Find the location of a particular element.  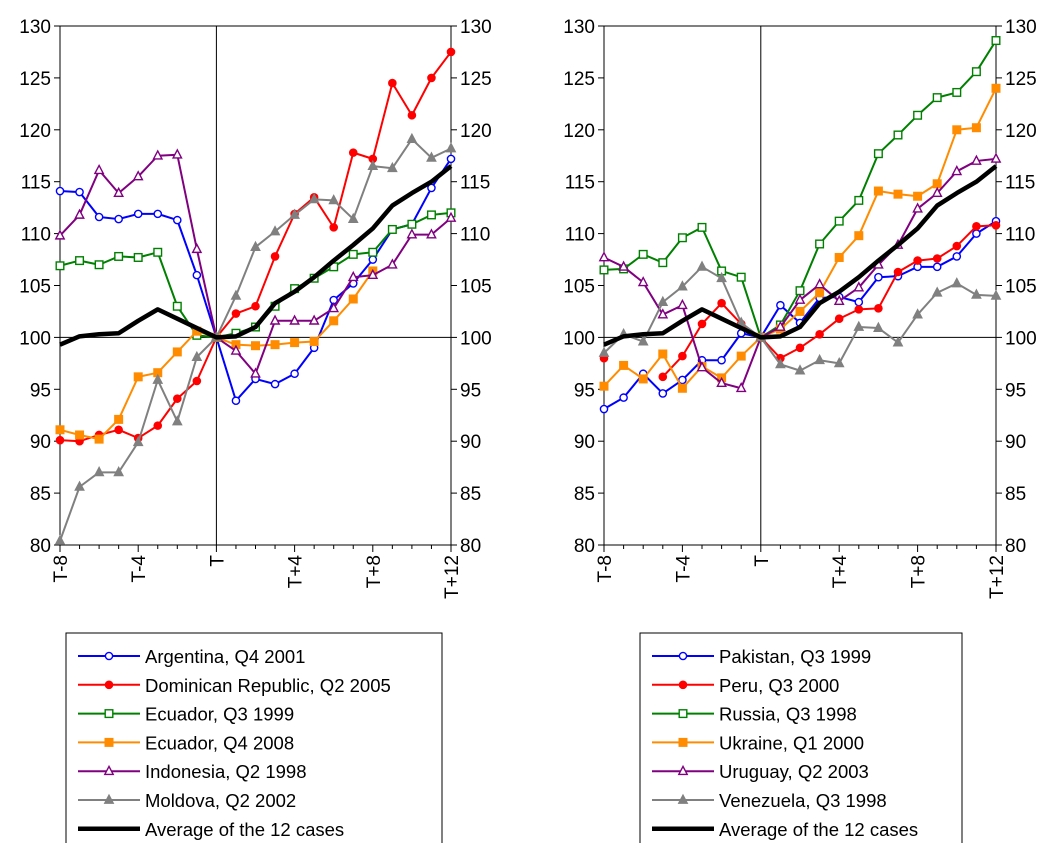

legend-label: Moldova, Q2 2002 is located at coordinates (220, 800).